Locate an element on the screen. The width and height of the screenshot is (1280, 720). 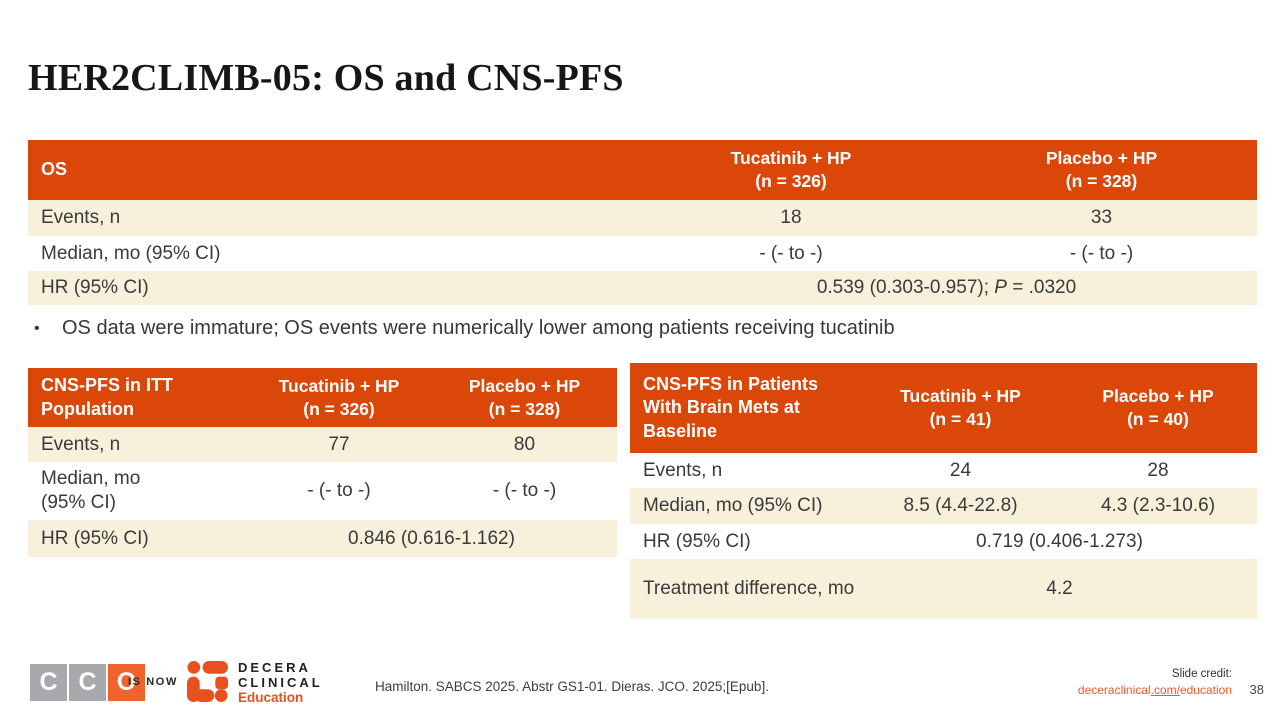
decera-logo-text: DECERA CLINICAL Education is located at coordinates (280, 682).